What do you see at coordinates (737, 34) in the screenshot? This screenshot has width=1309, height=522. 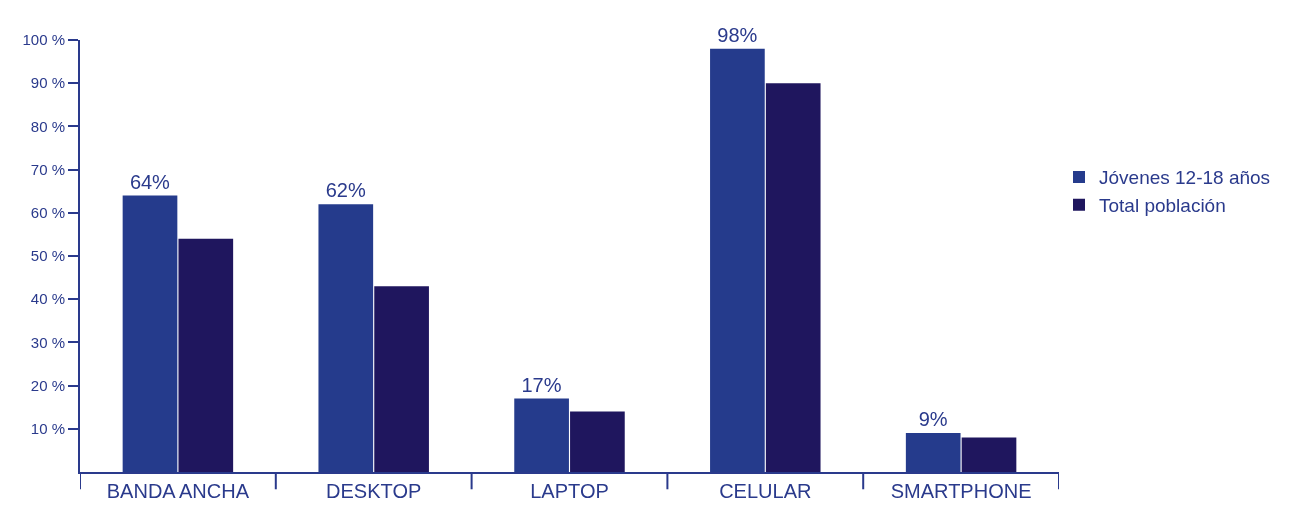 I see `data-label: 98%` at bounding box center [737, 34].